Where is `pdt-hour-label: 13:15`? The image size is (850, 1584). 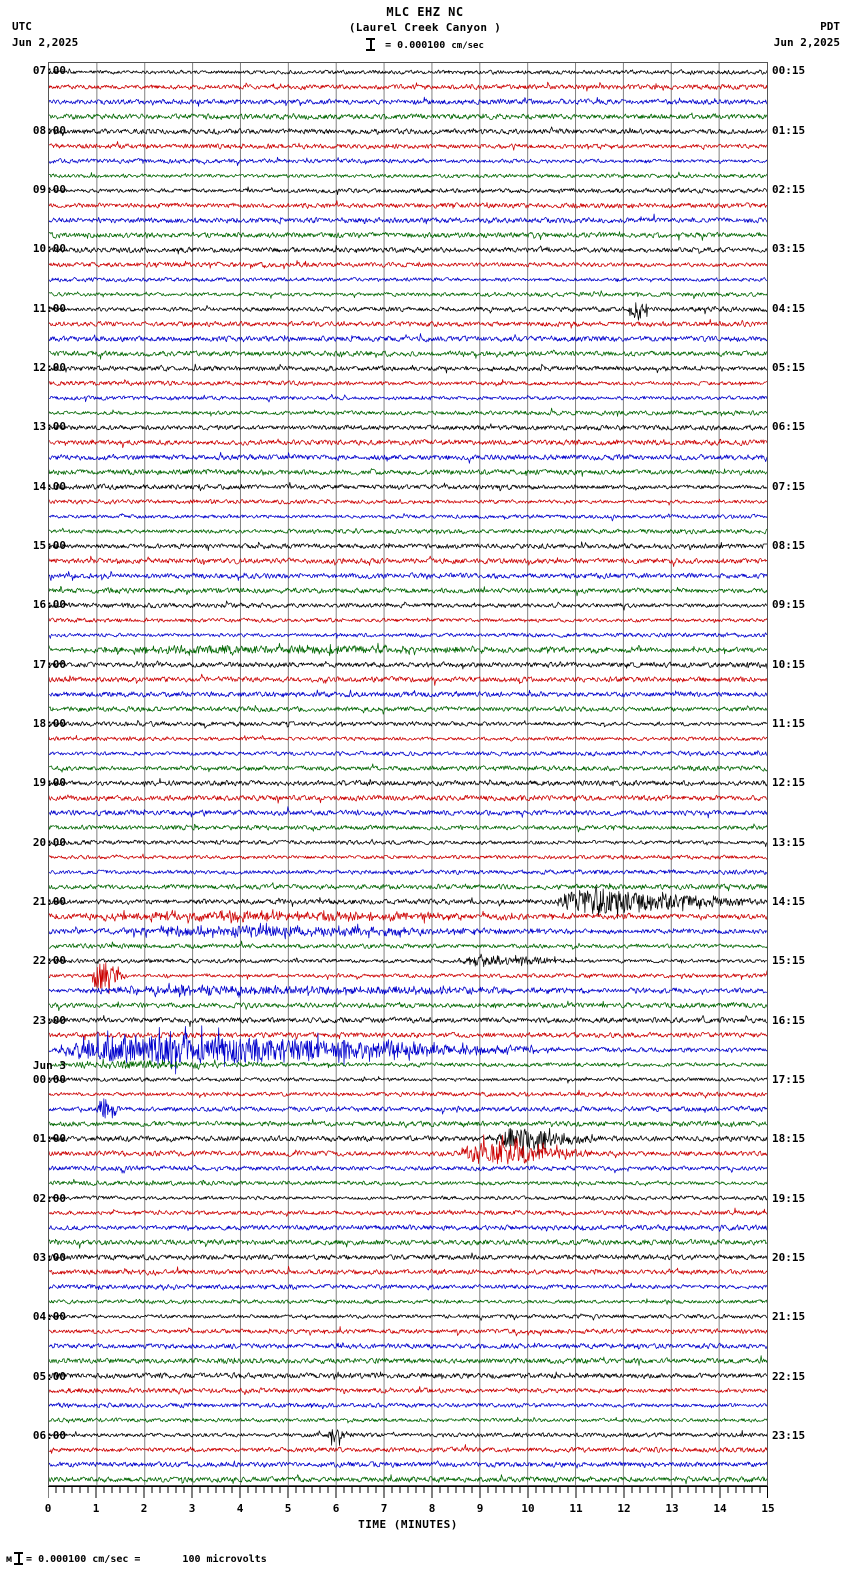 pdt-hour-label: 13:15 is located at coordinates (789, 842).